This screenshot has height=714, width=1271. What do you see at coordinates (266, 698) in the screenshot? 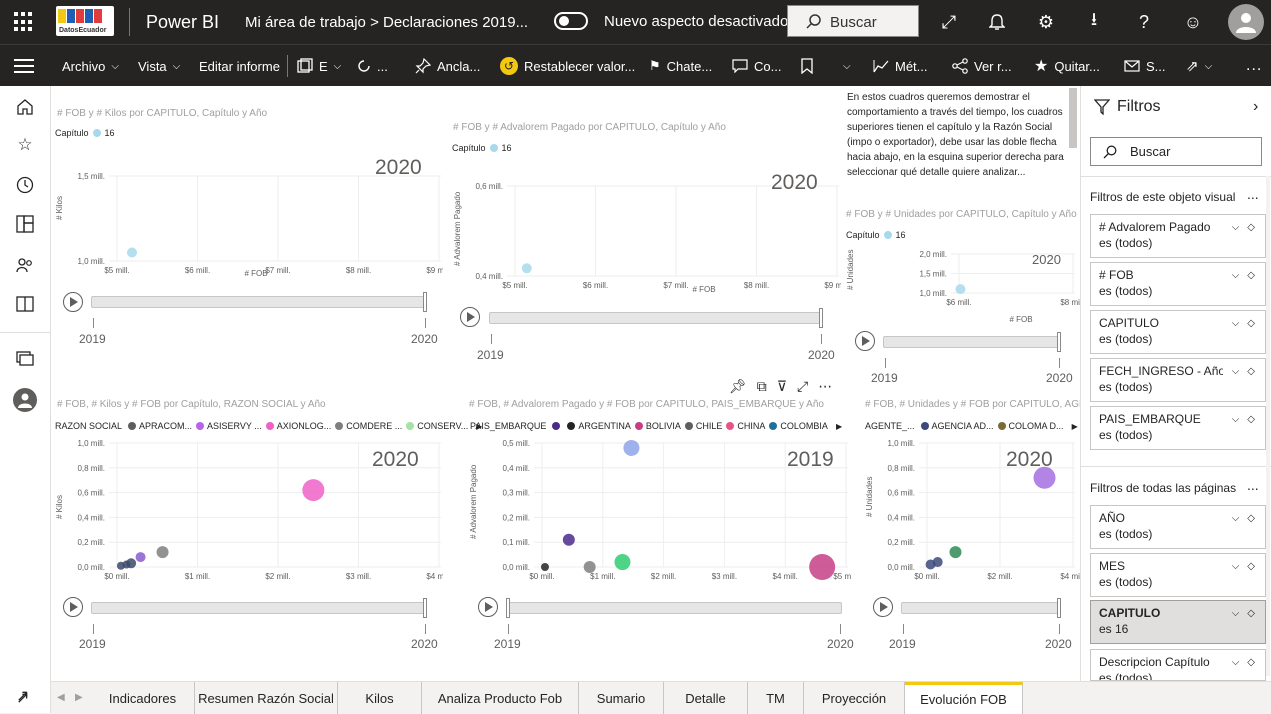
I see `tab-resumen-razón-social: Resumen Razón Social` at bounding box center [266, 698].